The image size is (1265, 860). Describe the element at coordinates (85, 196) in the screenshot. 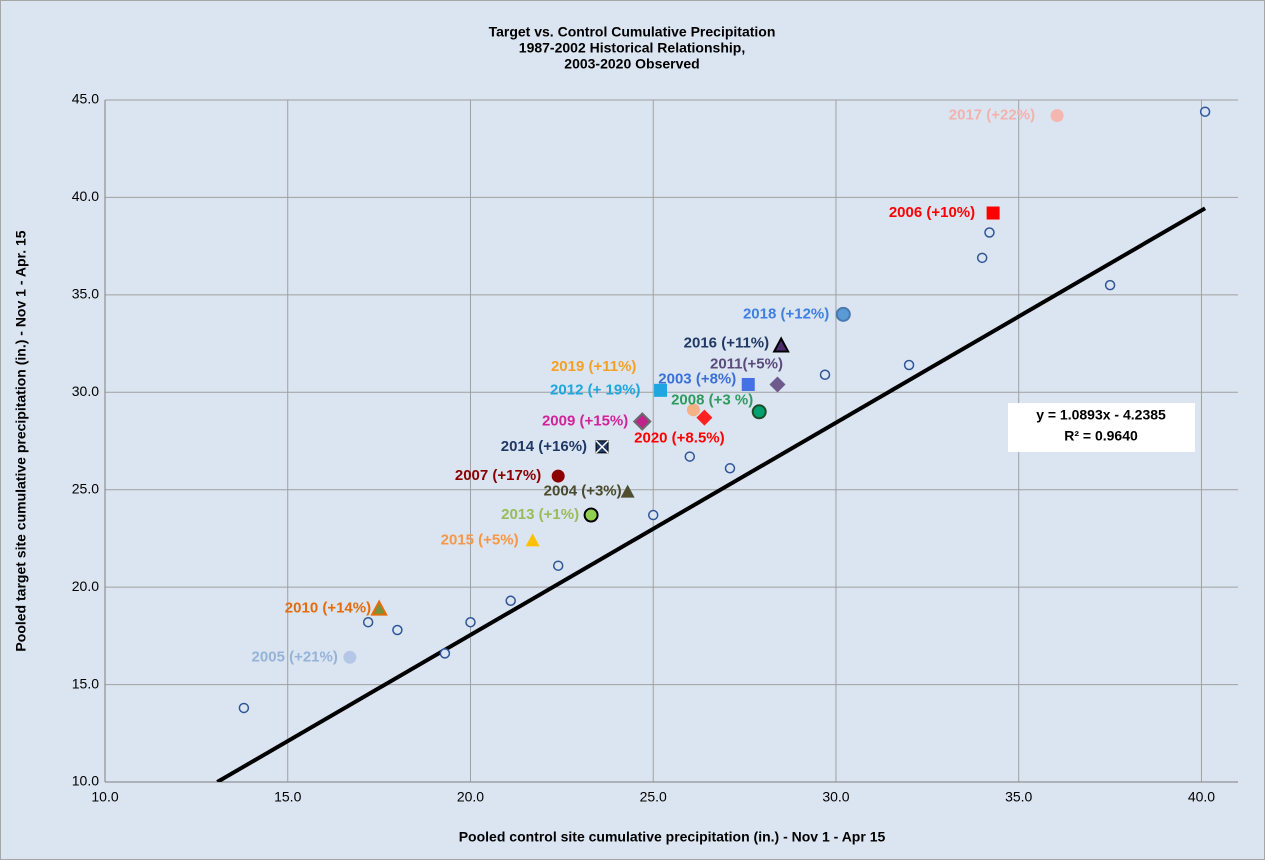

I see `y-tick-label: 40.0` at that location.